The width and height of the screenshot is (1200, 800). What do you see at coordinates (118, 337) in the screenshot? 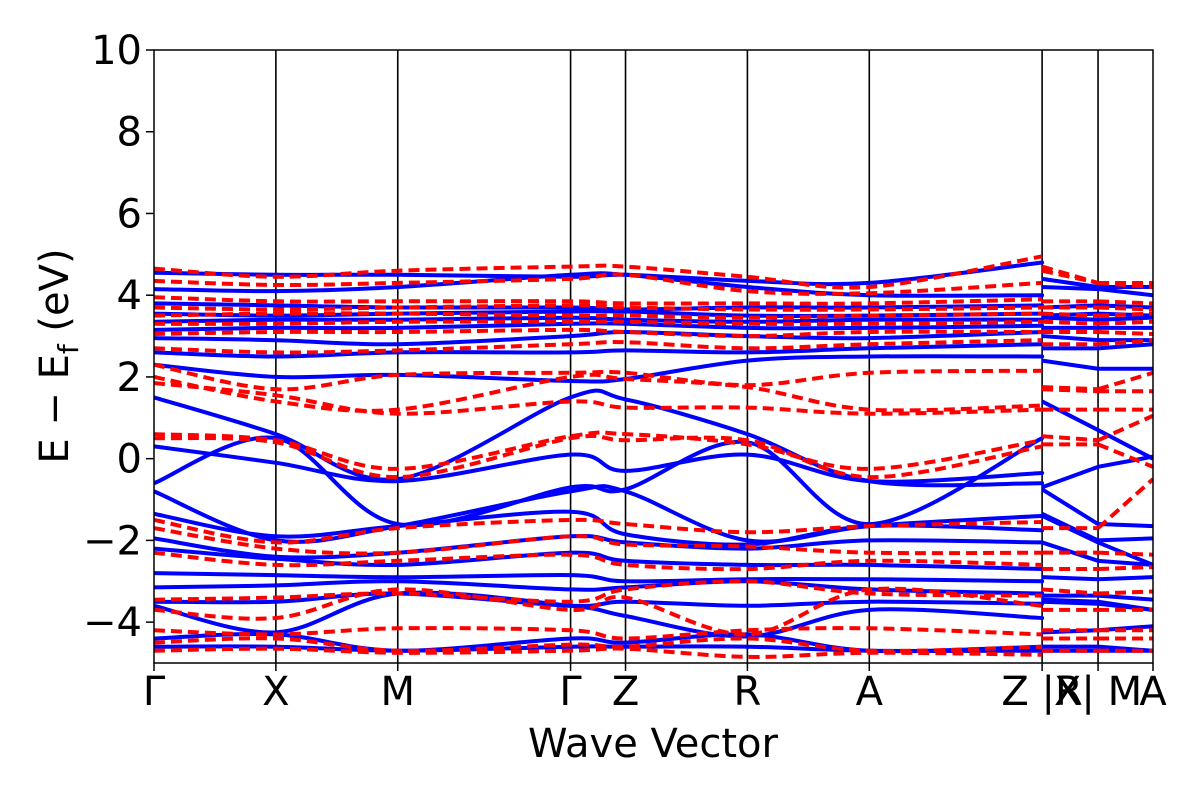
I see `y-axis-ticks: −4 −2 0 2 4 6 8 10` at bounding box center [118, 337].